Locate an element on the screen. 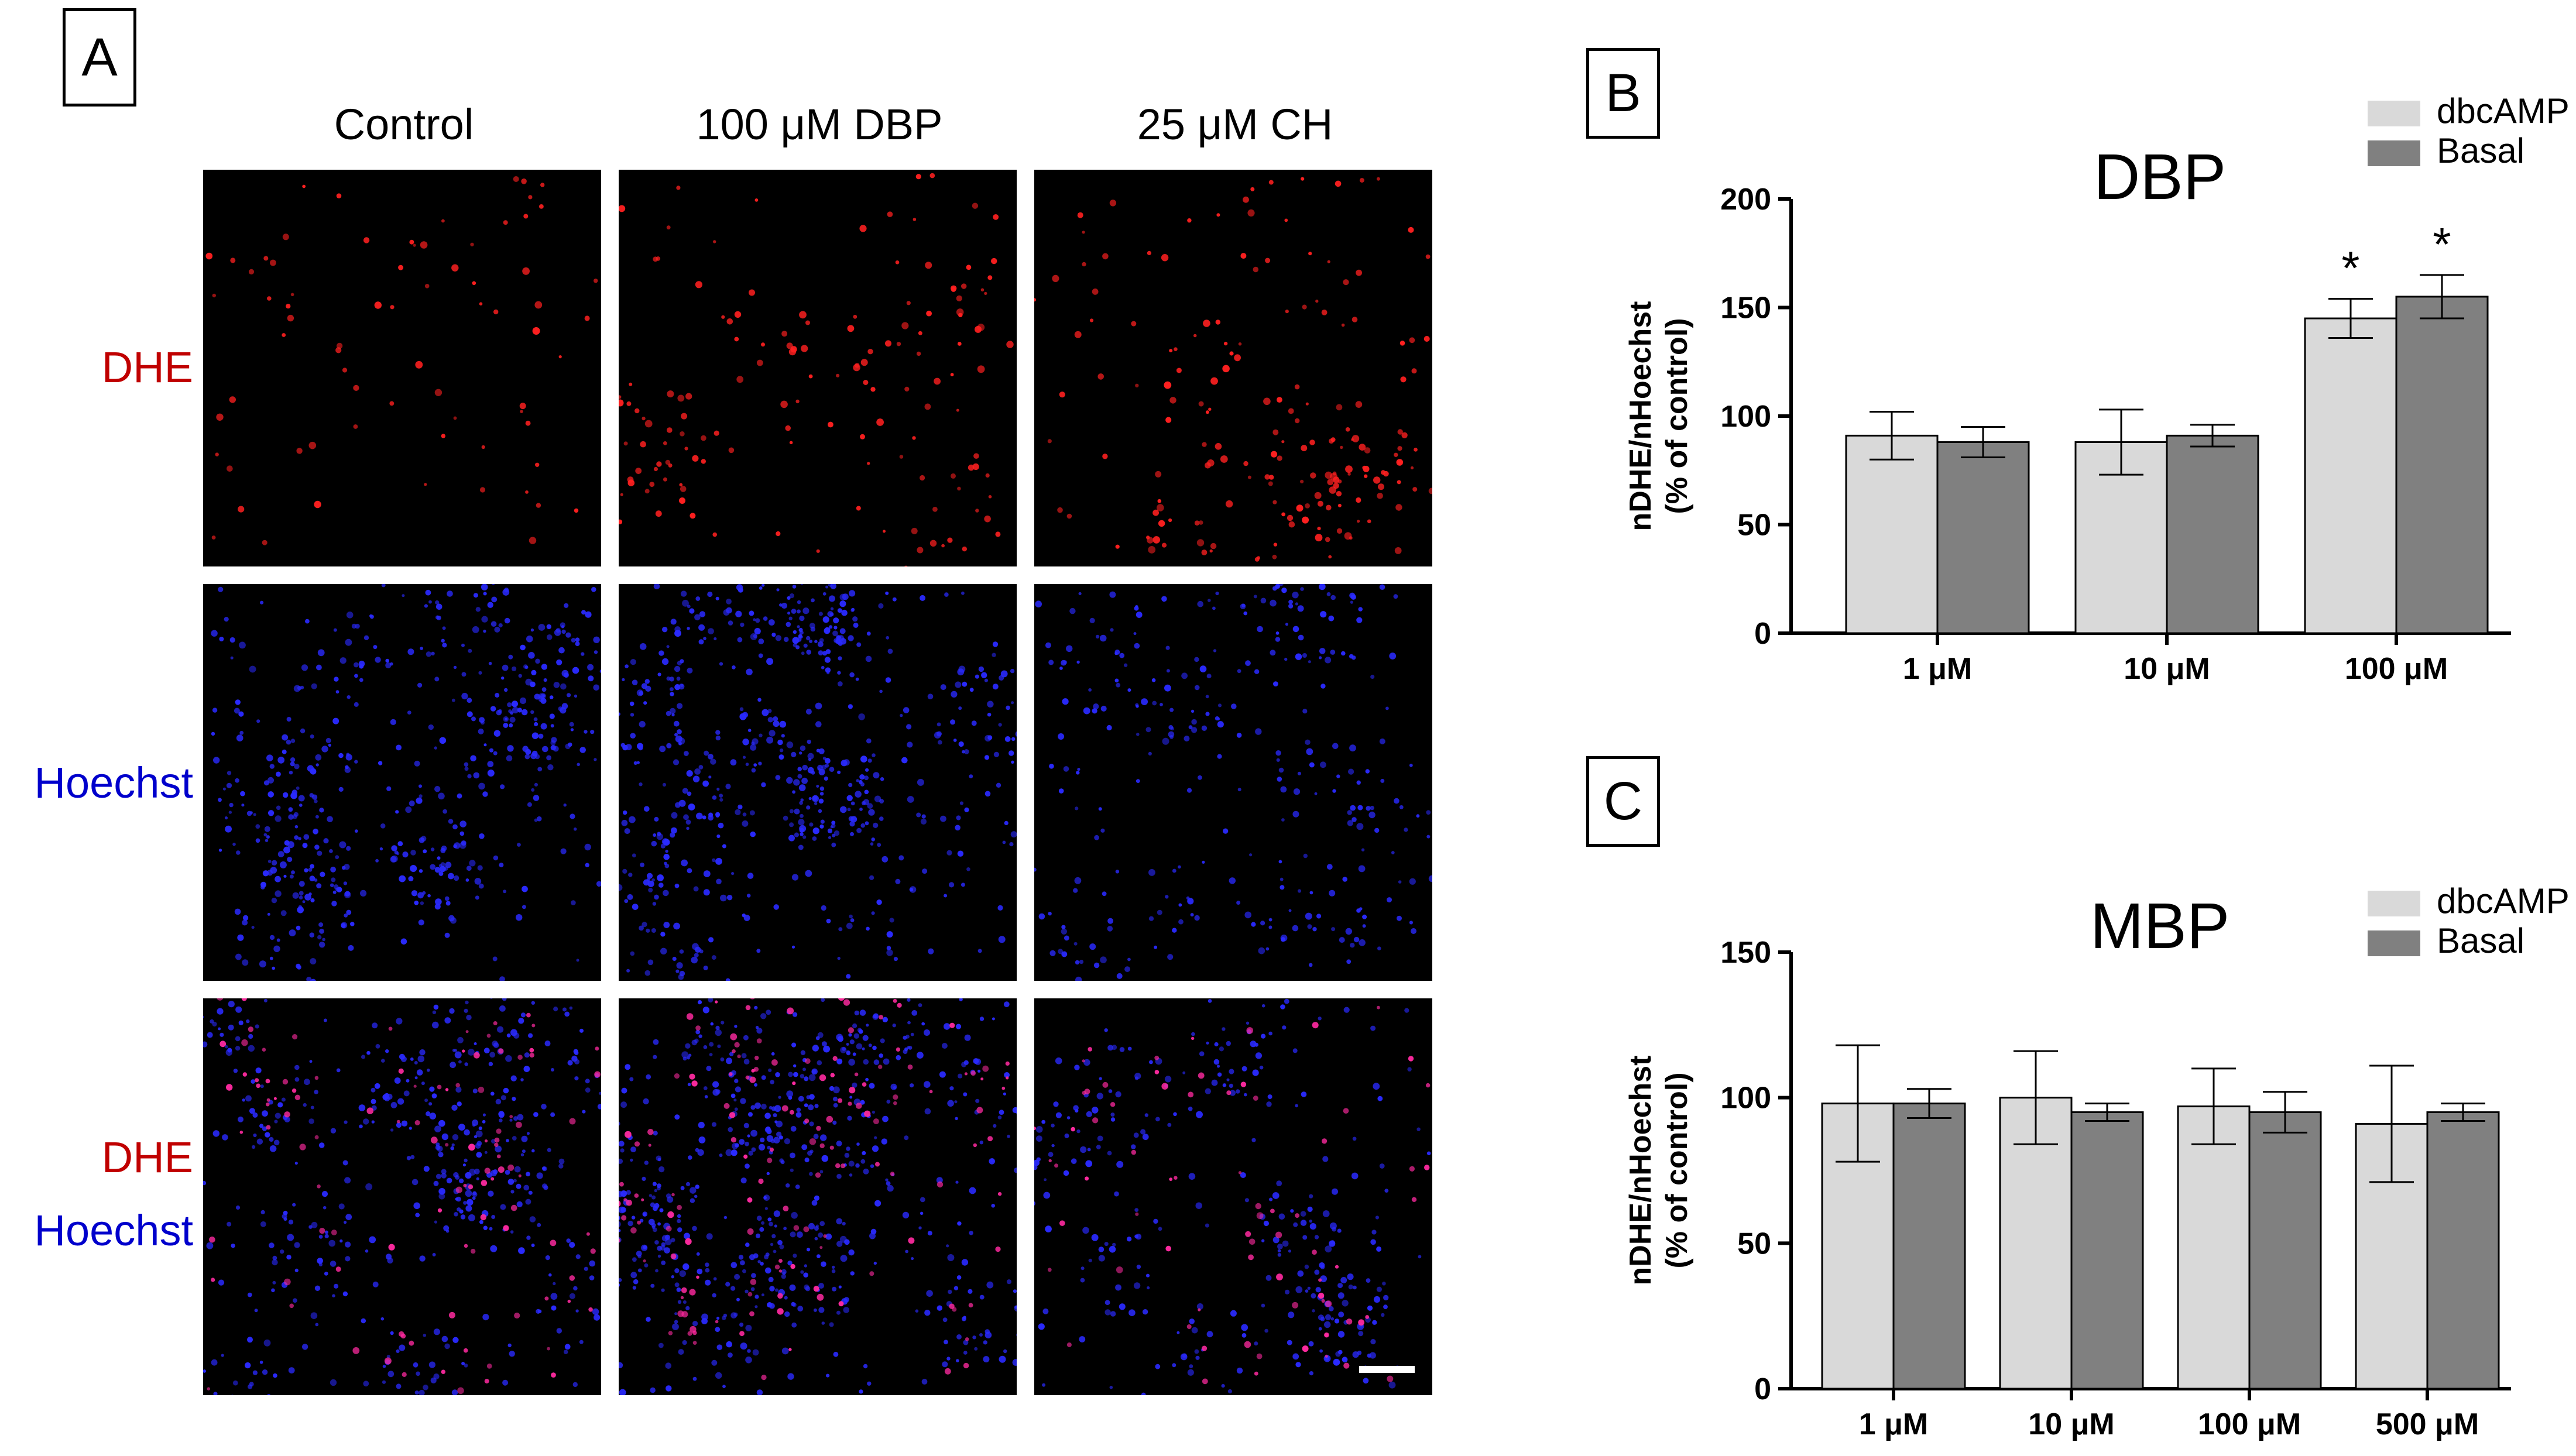  micrograph-merge-control is located at coordinates (402, 1196).